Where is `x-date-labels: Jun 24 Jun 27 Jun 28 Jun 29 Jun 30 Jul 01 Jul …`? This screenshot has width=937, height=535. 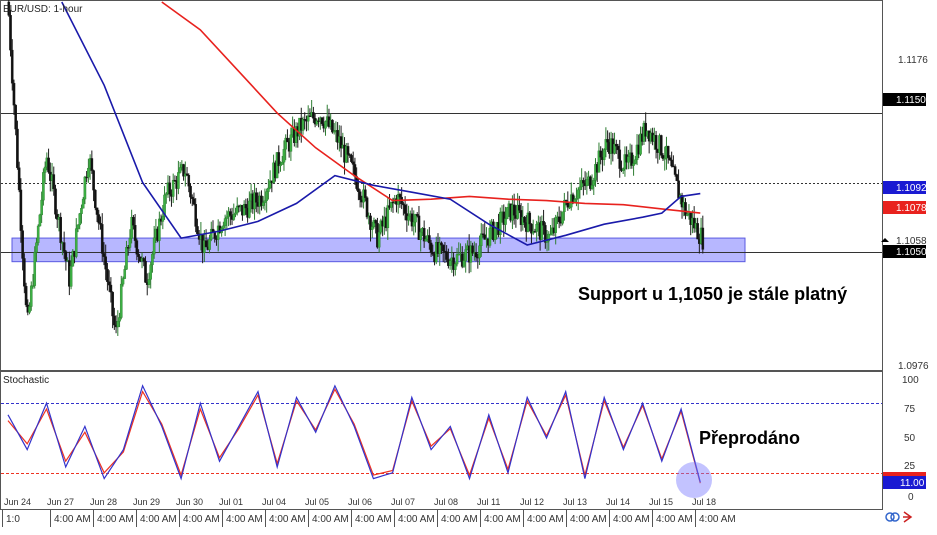
x-date-labels: Jun 24 Jun 27 Jun 28 Jun 29 Jun 30 Jul 01 Jul … is located at coordinates (360, 502).